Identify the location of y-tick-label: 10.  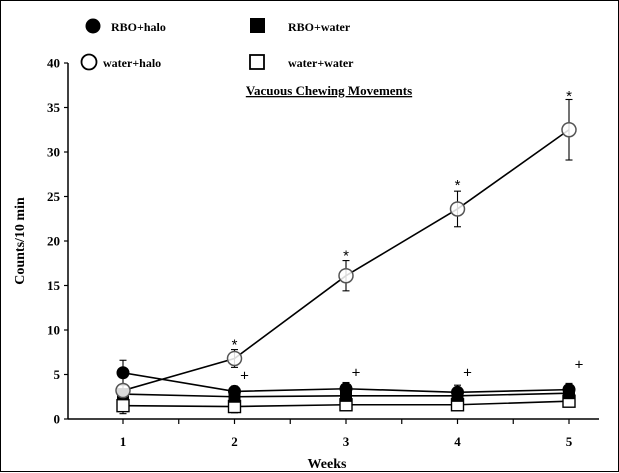
(53, 330).